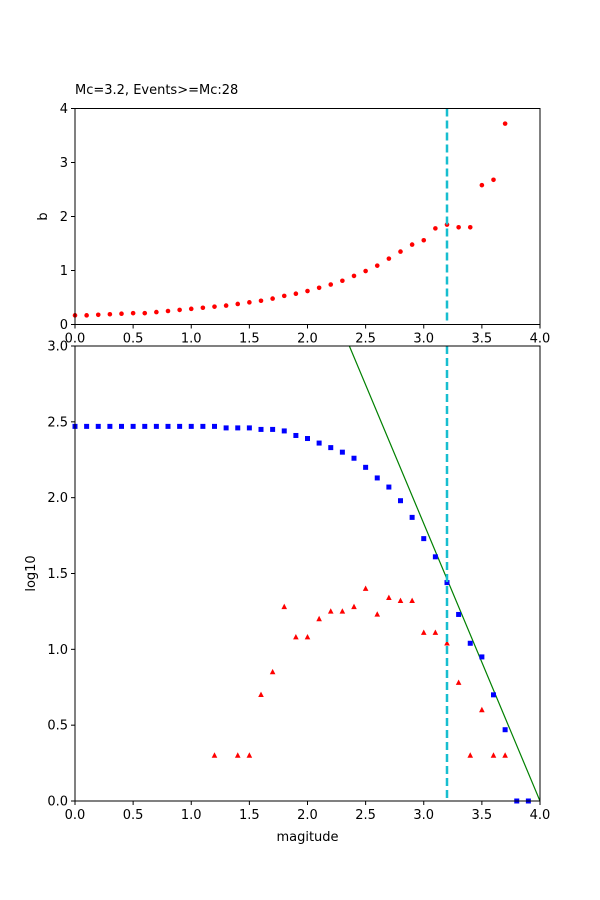 The height and width of the screenshot is (900, 600). Describe the element at coordinates (191, 815) in the screenshot. I see `fm-x-tick-label: 1.0` at that location.